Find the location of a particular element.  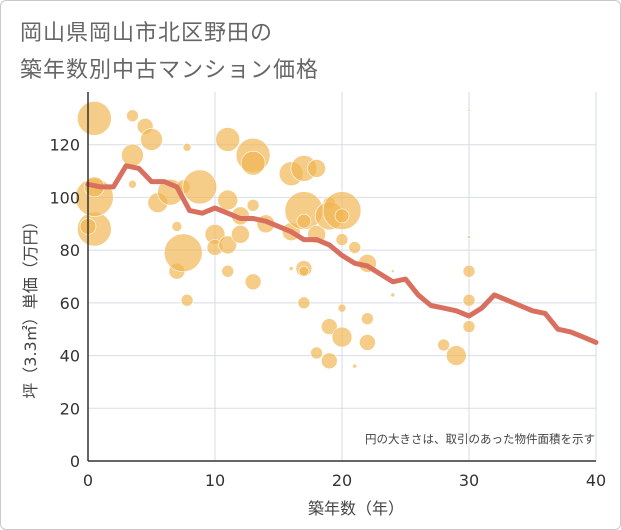

y-axis-label: 坪（3.3㎡）単価（万円） is located at coordinates (30, 305).